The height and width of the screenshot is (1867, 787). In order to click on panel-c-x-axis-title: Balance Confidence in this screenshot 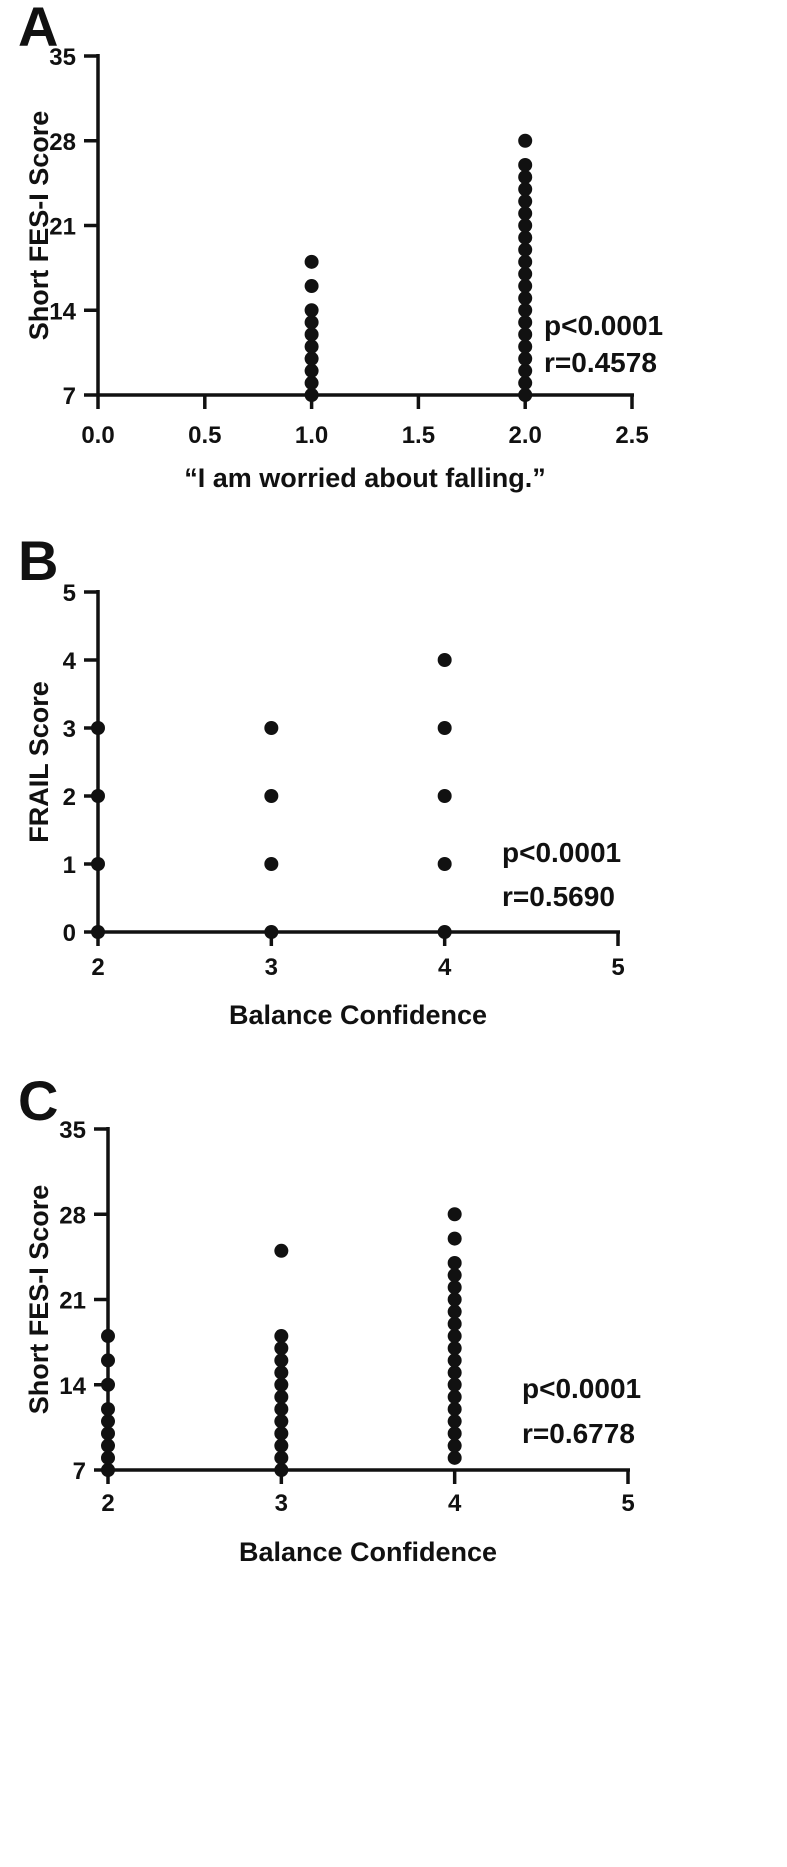, I will do `click(368, 1552)`.